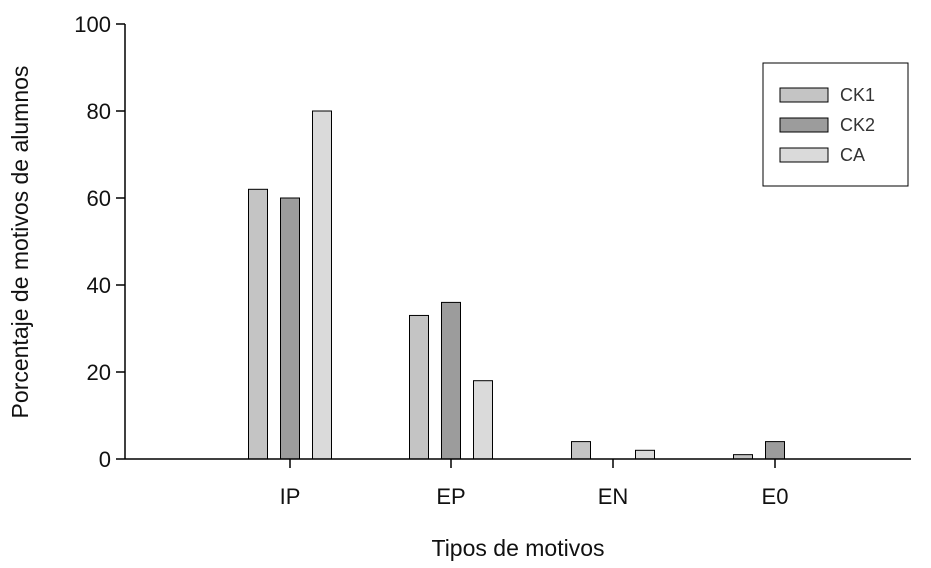 This screenshot has width=931, height=568. I want to click on x-ticks-group: IP EP EN E0, so click(534, 484).